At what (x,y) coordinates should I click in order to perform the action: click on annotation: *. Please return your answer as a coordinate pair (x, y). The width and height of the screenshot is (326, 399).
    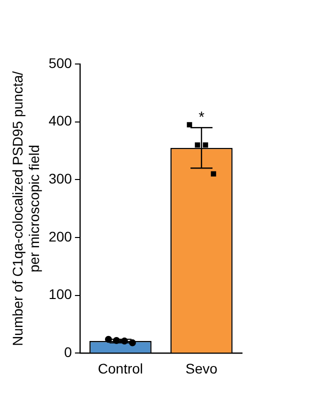
    Looking at the image, I should click on (201, 117).